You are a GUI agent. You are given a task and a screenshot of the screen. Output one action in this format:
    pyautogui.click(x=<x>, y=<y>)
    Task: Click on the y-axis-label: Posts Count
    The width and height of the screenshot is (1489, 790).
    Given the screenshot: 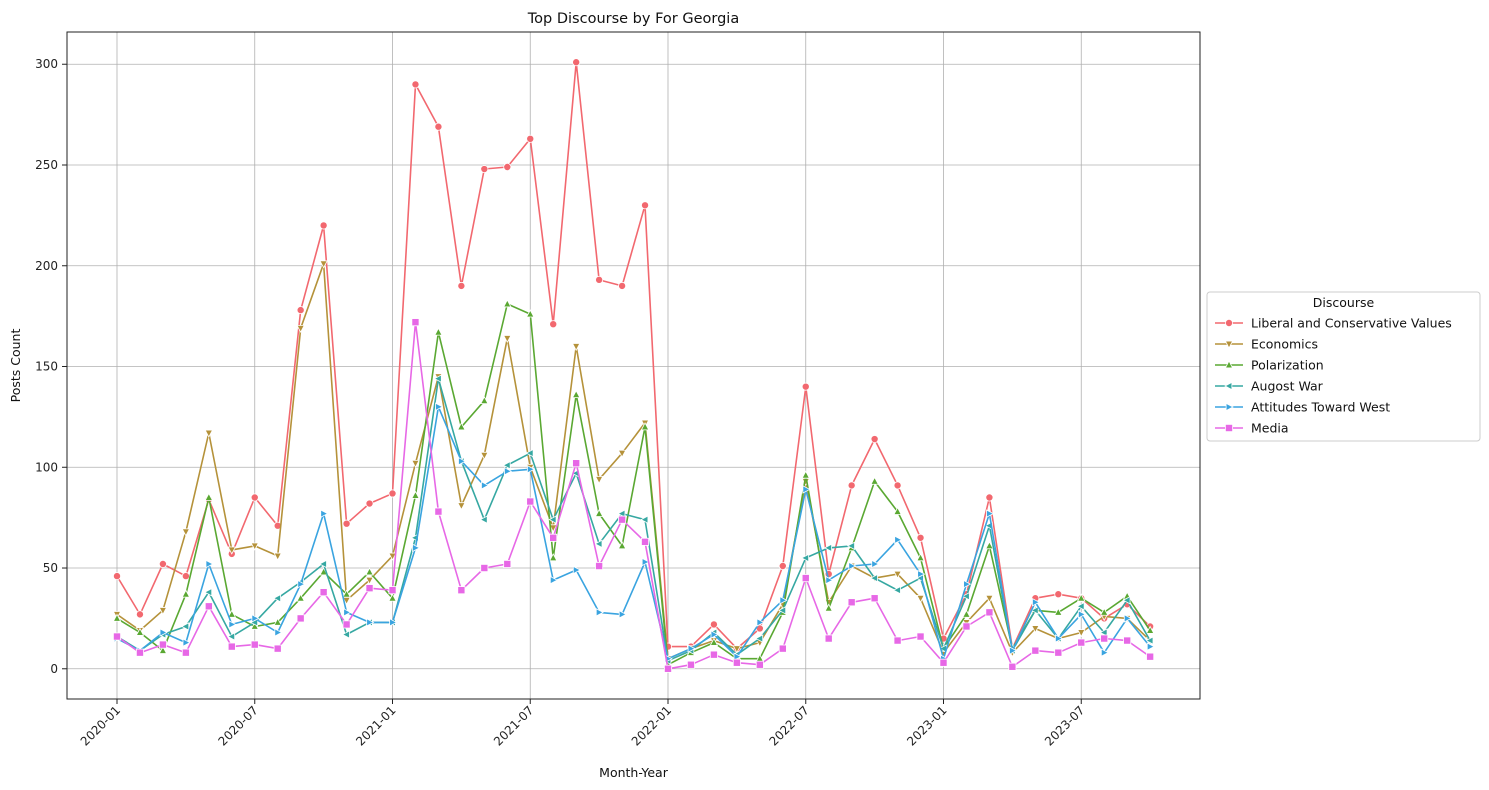 What is the action you would take?
    pyautogui.click(x=15, y=366)
    